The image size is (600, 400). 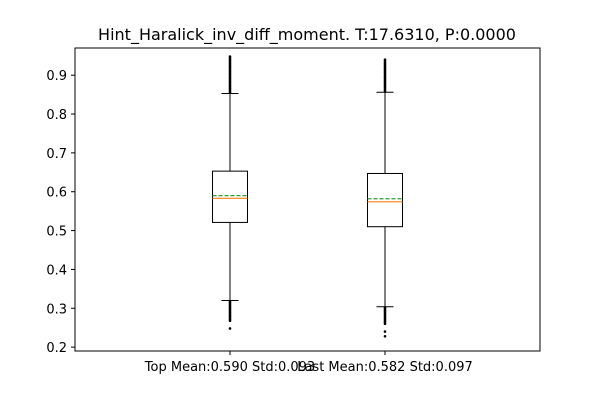 I want to click on y-tick-label: 0.7, so click(x=56, y=154).